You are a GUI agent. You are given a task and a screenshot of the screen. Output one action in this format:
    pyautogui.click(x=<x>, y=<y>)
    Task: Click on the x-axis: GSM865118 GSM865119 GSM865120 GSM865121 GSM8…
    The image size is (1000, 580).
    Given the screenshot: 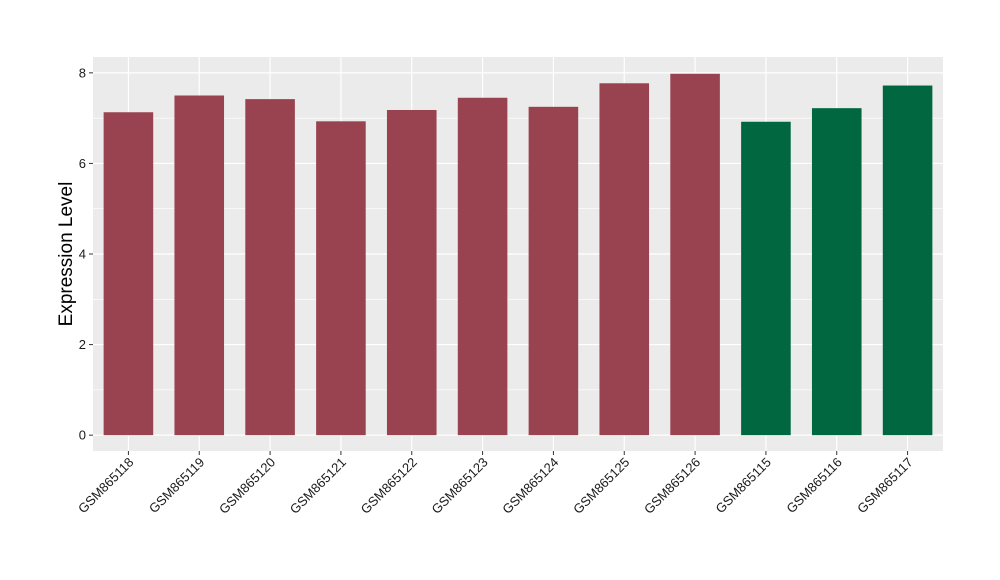 What is the action you would take?
    pyautogui.click(x=495, y=484)
    